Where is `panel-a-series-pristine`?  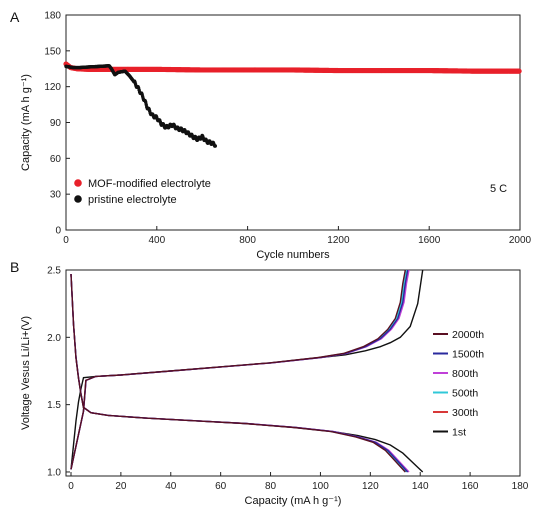
panel-a-series-pristine is located at coordinates (141, 106).